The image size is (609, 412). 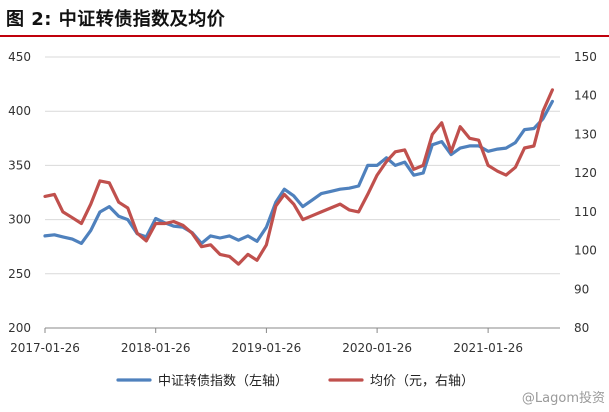 I want to click on x-tick-label: 2018-01-26, so click(x=156, y=348).